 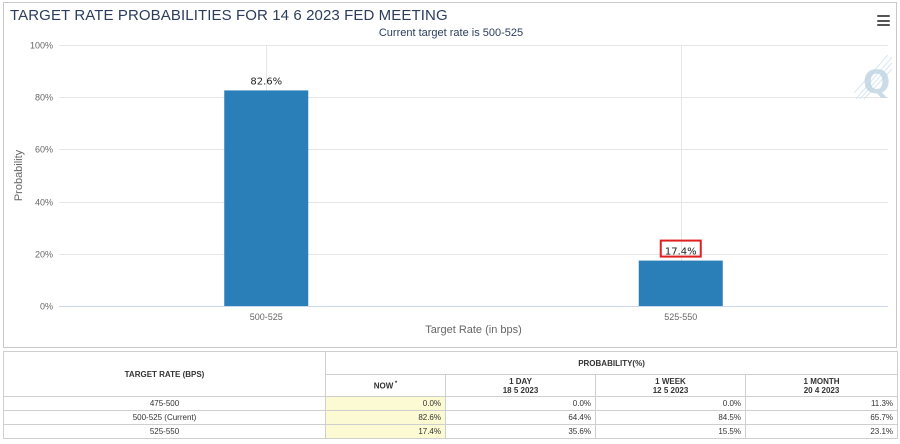 I want to click on column-label: NOW, so click(x=383, y=386).